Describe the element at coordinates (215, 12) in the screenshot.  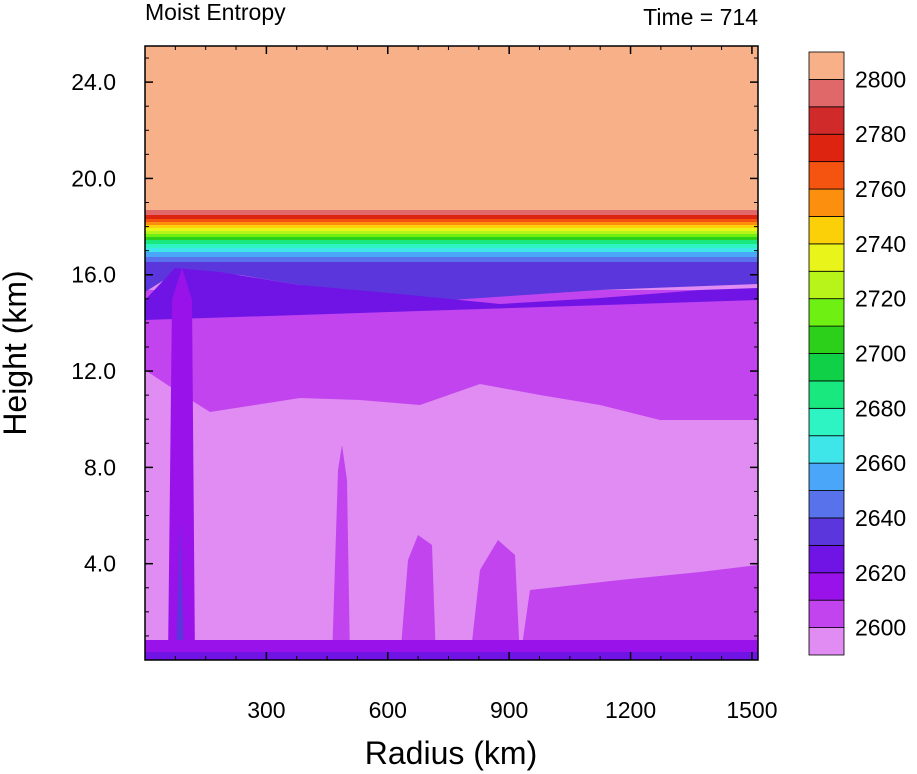
I see `chart-title: Moist Entropy` at that location.